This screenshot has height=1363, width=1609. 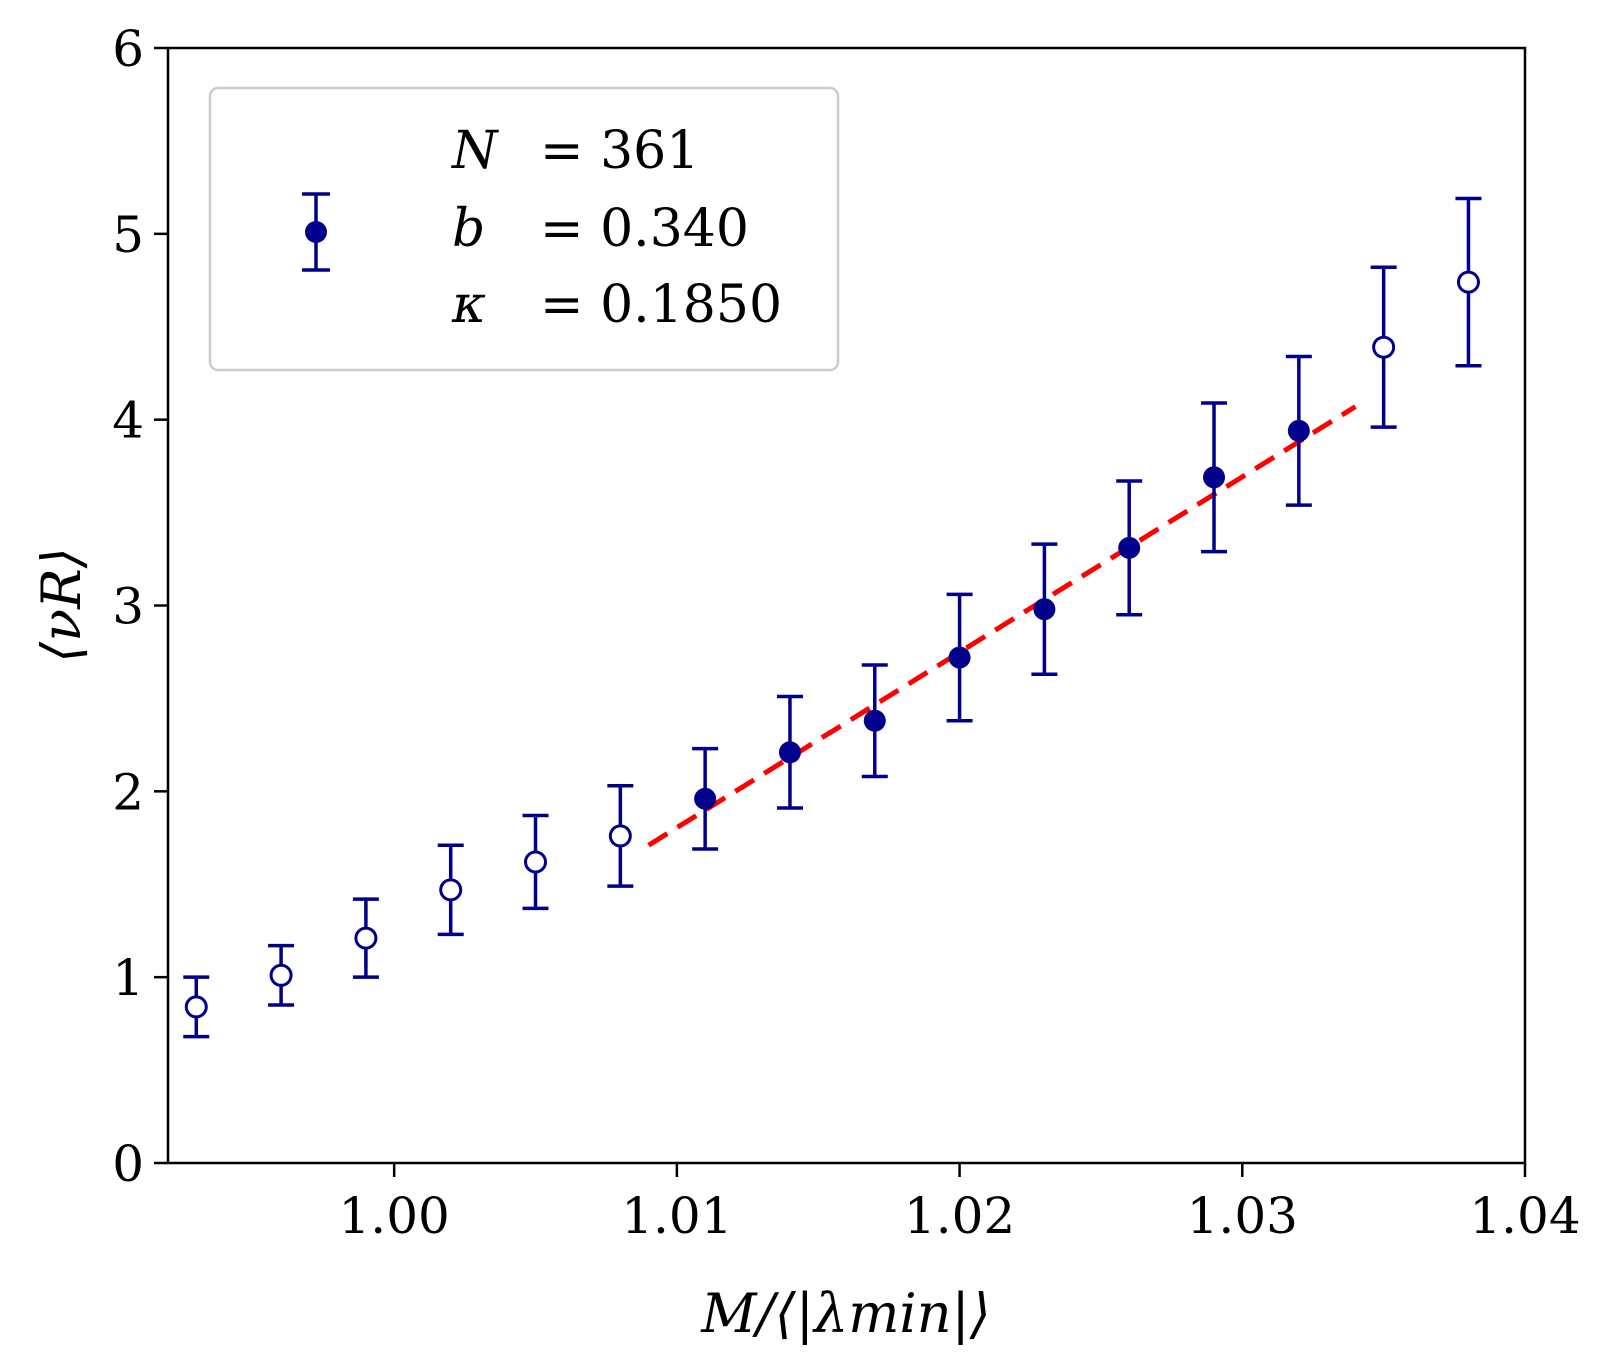 What do you see at coordinates (468, 229) in the screenshot?
I see `legend-symbol-b: b` at bounding box center [468, 229].